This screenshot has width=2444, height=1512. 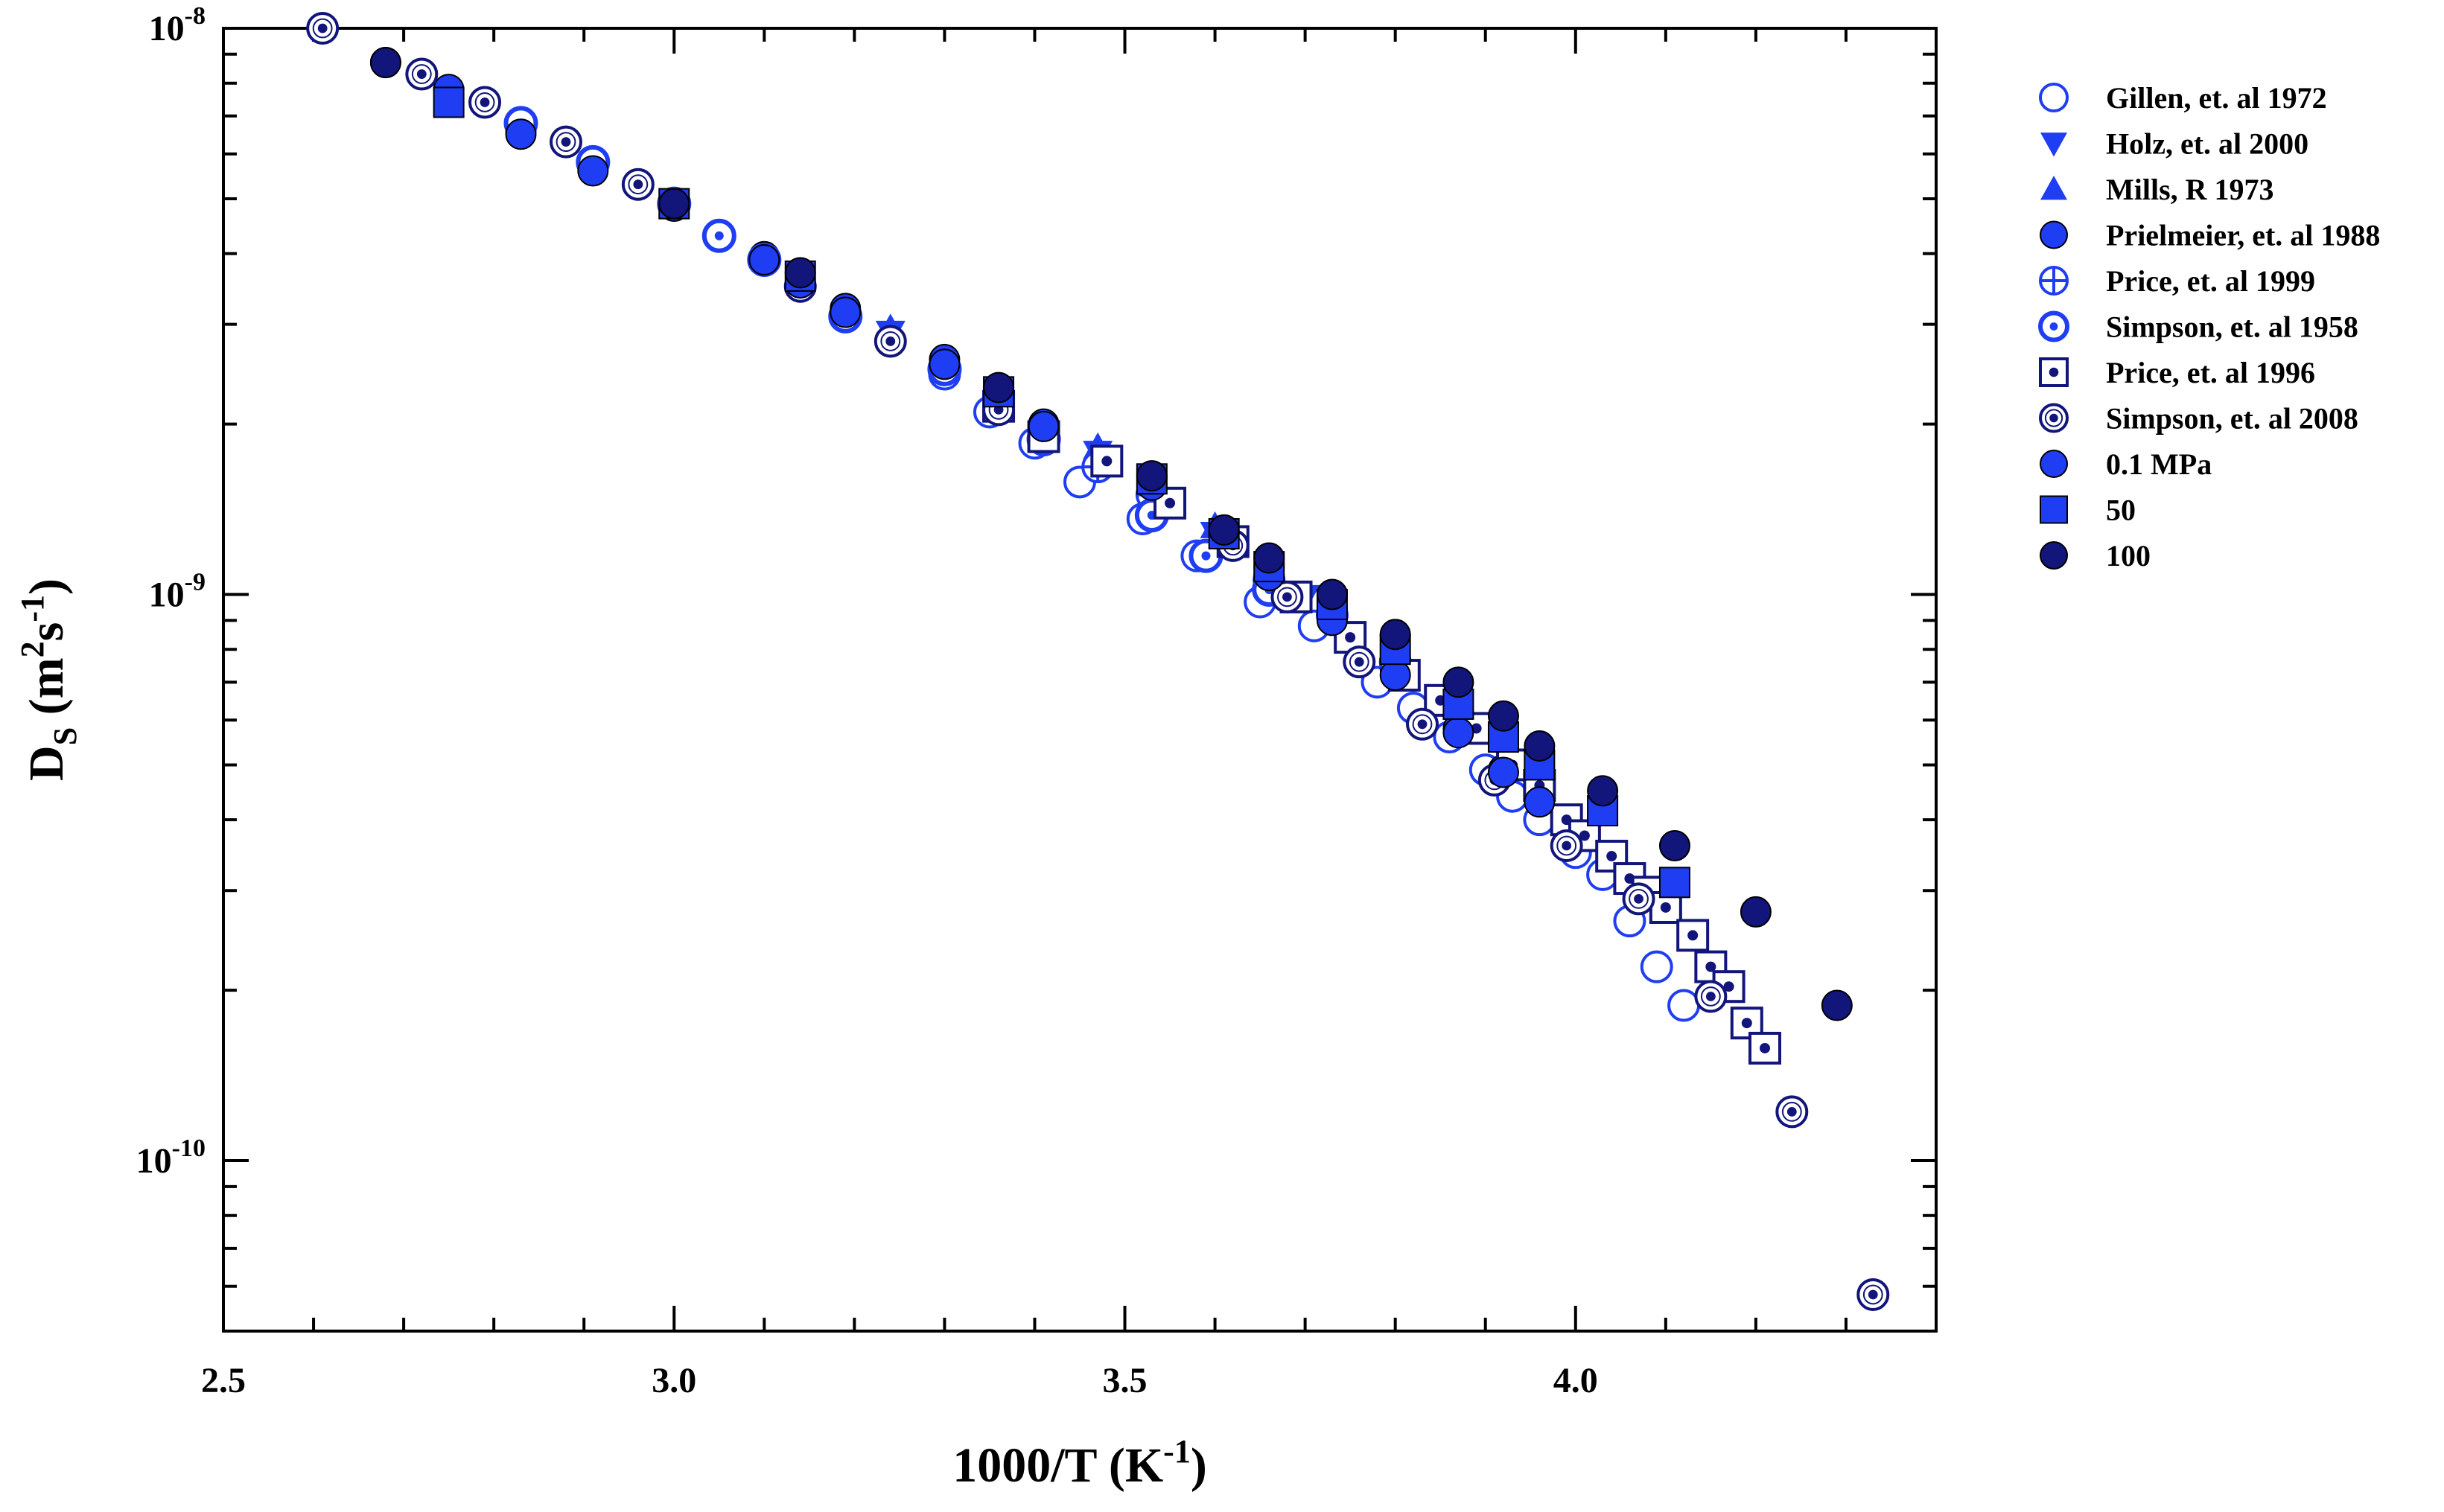 What do you see at coordinates (1125, 1380) in the screenshot?
I see `x-tick-label: 3.5` at bounding box center [1125, 1380].